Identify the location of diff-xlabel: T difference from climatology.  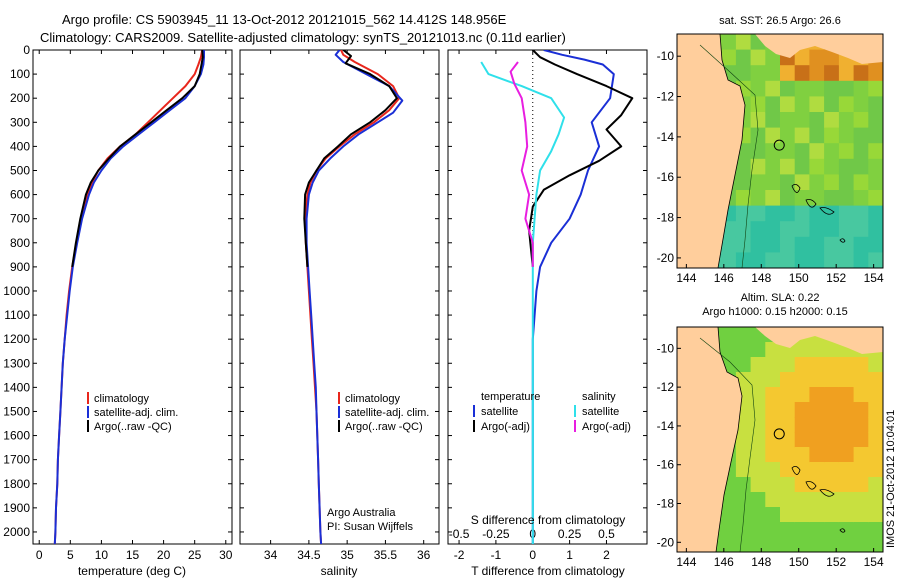
(548, 571).